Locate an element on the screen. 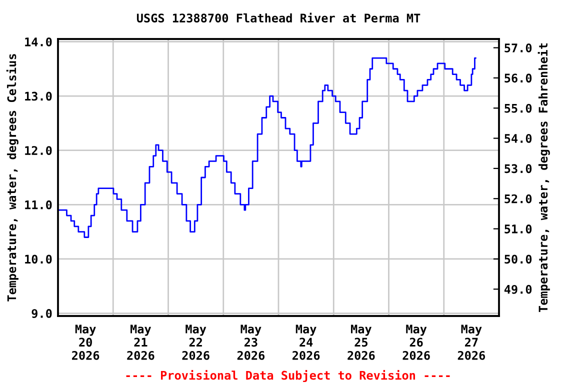  y-tick-label: 10.0 is located at coordinates (38, 259).